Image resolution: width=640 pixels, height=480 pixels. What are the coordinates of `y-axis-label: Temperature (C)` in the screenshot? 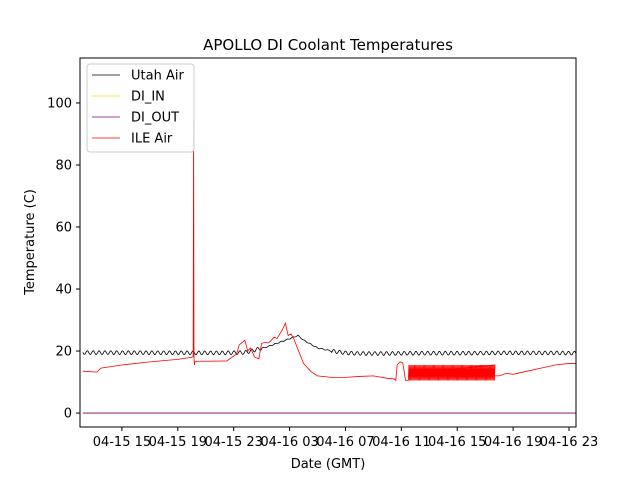 It's located at (30, 242).